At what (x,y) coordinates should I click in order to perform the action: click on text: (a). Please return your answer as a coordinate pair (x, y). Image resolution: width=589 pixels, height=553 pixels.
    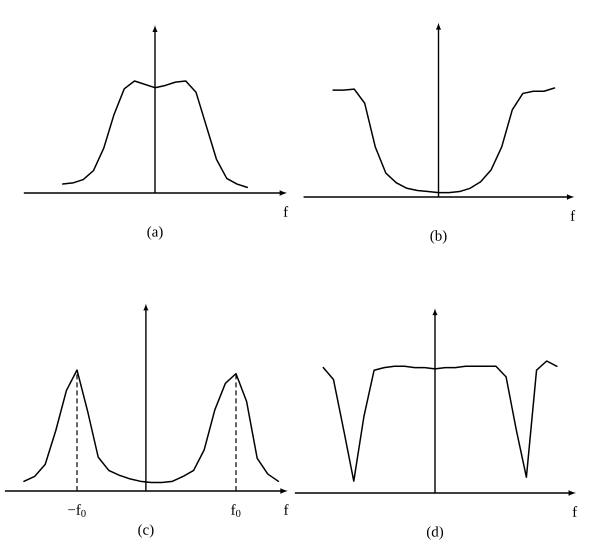
    Looking at the image, I should click on (155, 233).